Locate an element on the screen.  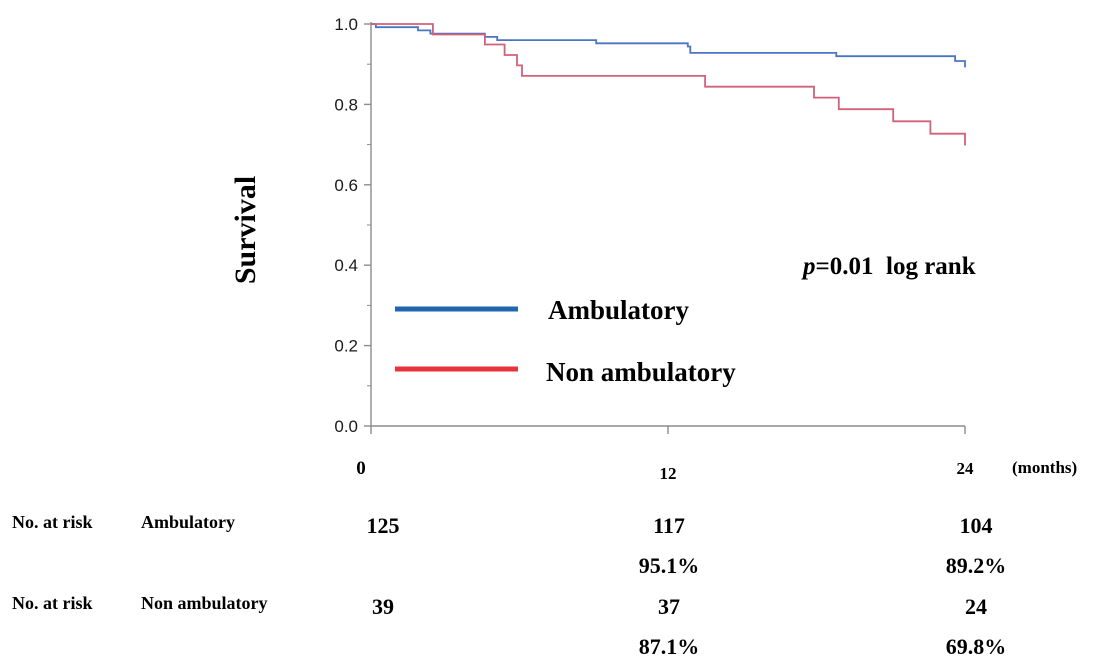
y-tick-label: 0.0 is located at coordinates (346, 426).